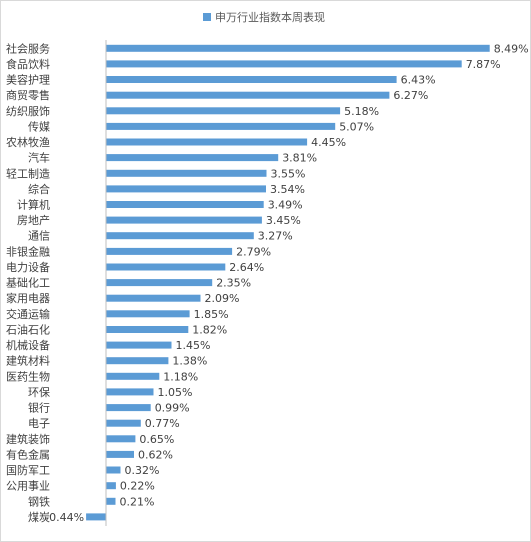  What do you see at coordinates (28, 48) in the screenshot?
I see `category-label: 社会服务` at bounding box center [28, 48].